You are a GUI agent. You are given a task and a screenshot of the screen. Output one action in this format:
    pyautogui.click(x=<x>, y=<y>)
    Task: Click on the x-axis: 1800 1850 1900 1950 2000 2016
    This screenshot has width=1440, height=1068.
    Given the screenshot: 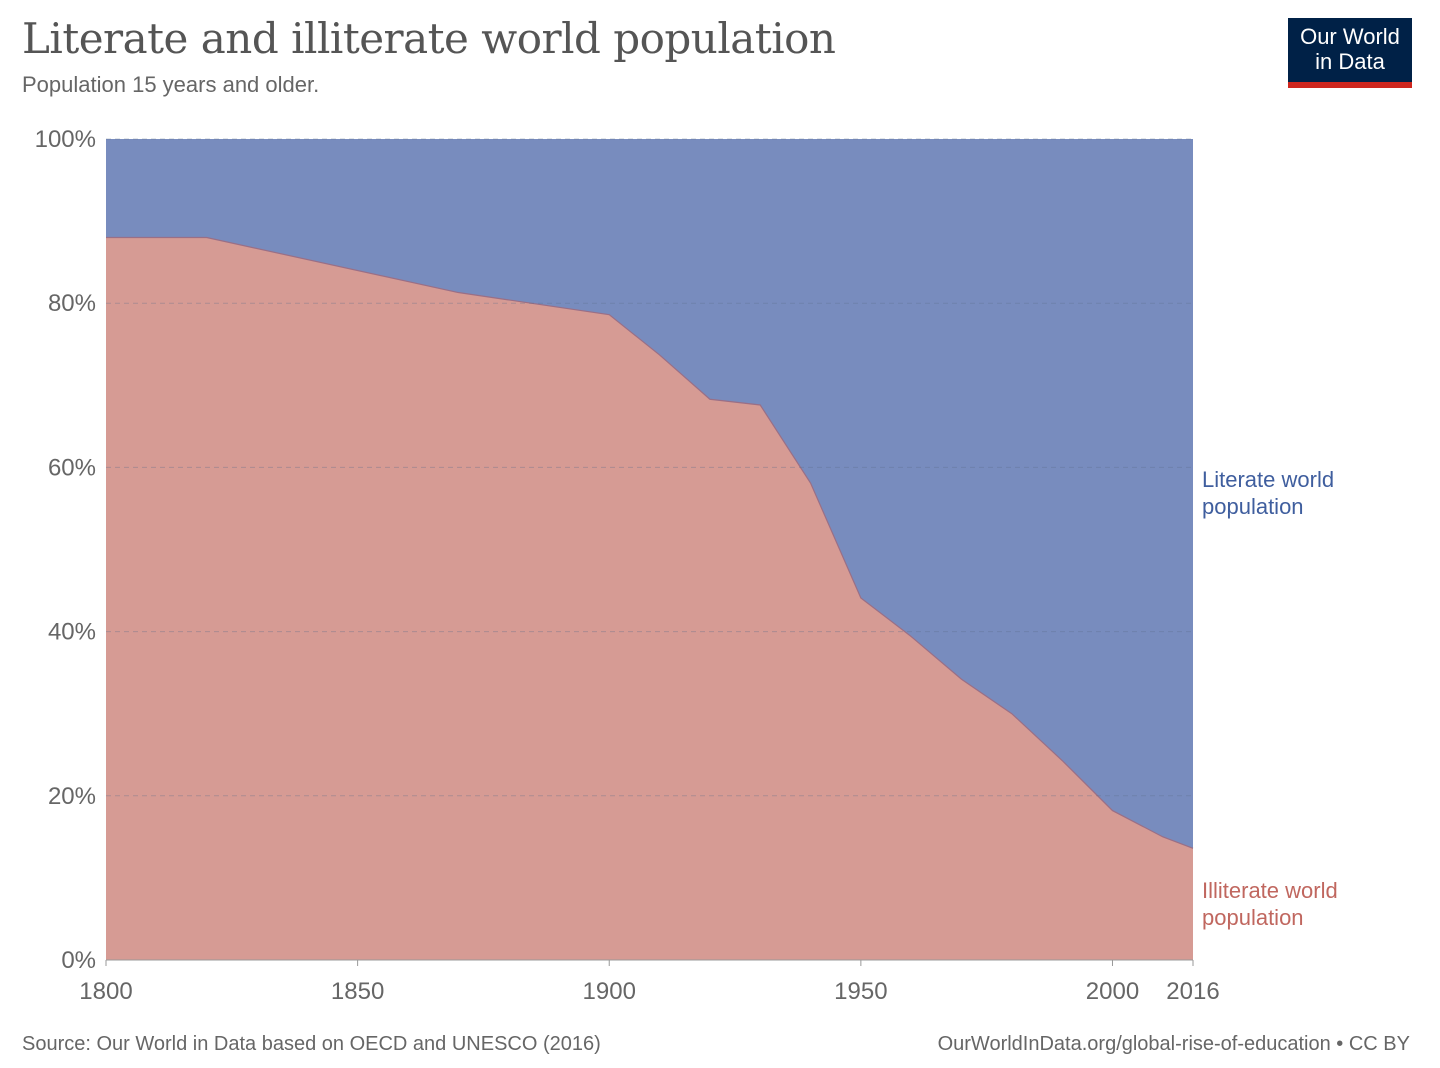 What is the action you would take?
    pyautogui.click(x=649, y=982)
    